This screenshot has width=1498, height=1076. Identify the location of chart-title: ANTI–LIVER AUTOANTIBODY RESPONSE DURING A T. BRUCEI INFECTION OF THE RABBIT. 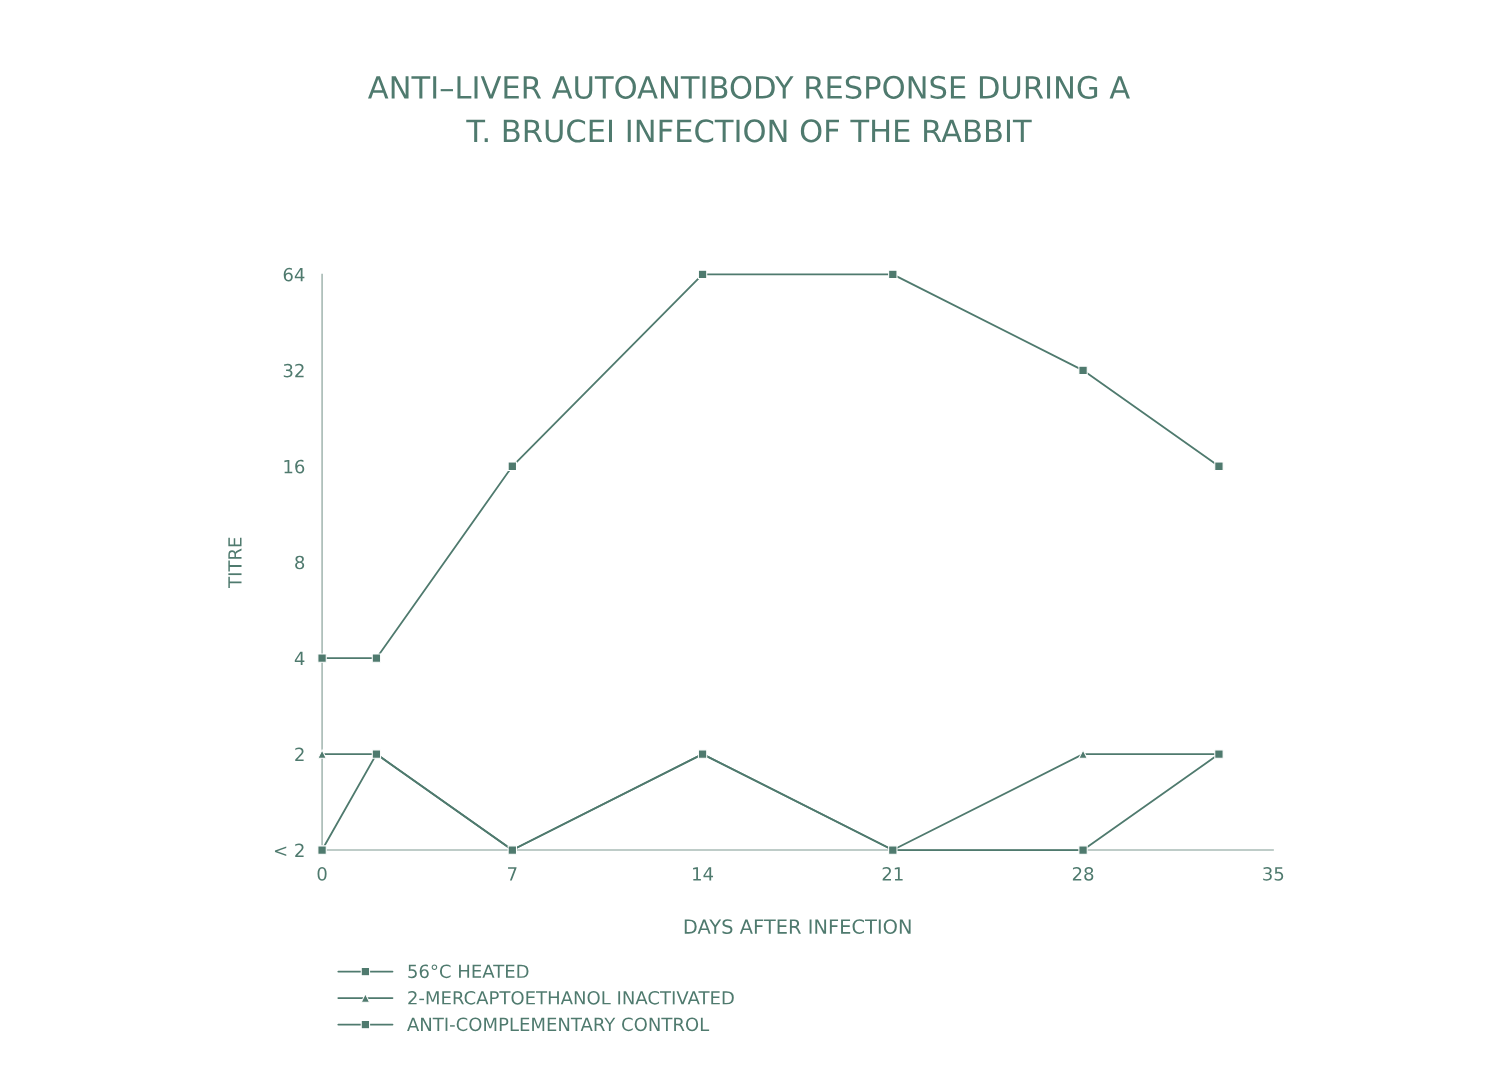
(749, 109).